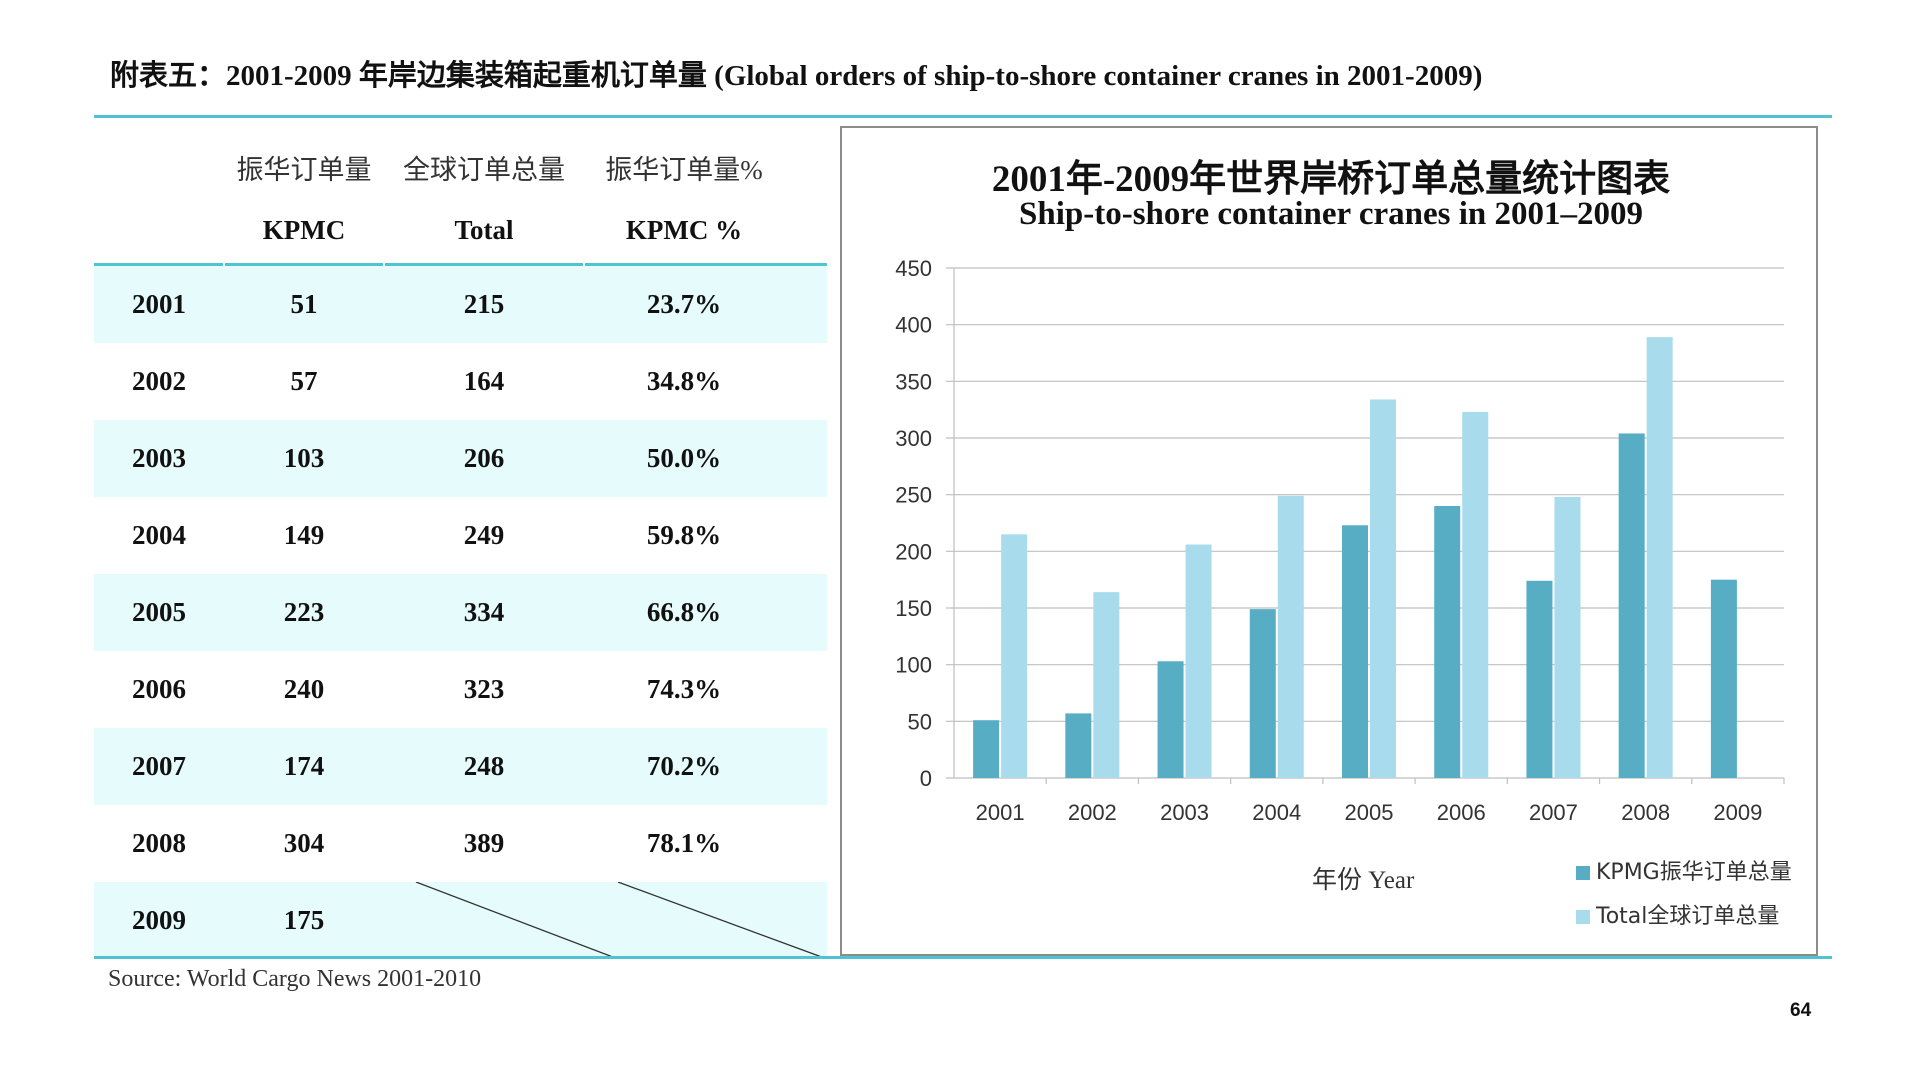 This screenshot has height=1080, width=1920. What do you see at coordinates (963, 116) in the screenshot?
I see `top-divider` at bounding box center [963, 116].